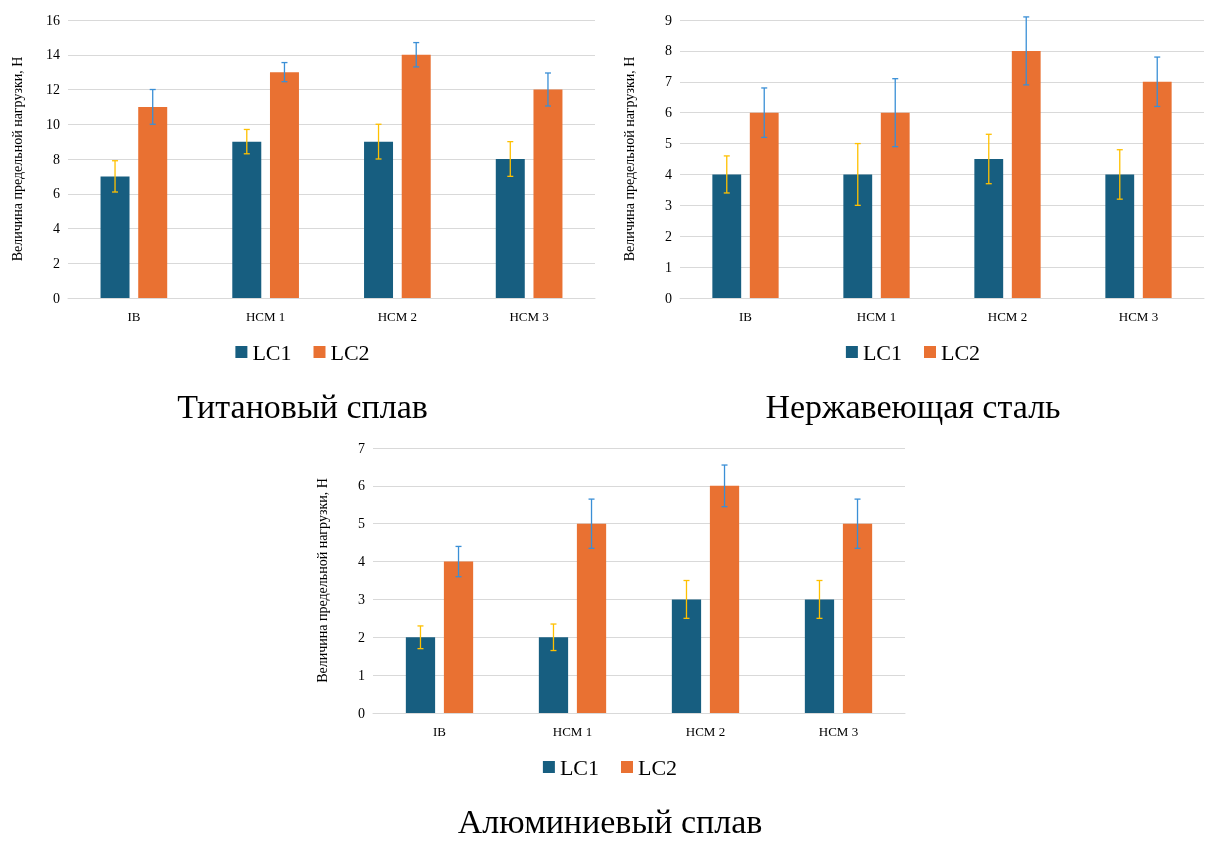 The image size is (1214, 845). Describe the element at coordinates (913, 406) in the screenshot. I see `text: Нержавеющая сталь` at that location.